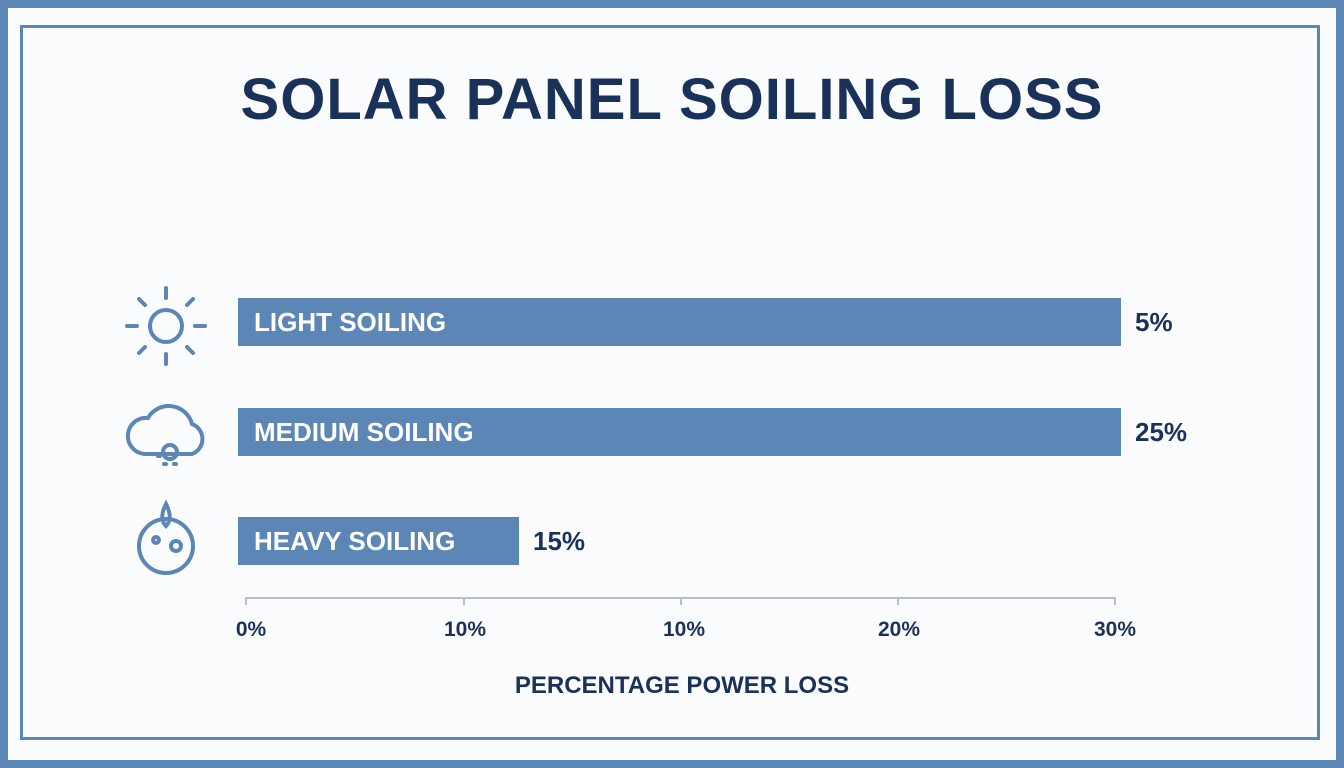 Image resolution: width=1344 pixels, height=768 pixels. Describe the element at coordinates (899, 629) in the screenshot. I see `x-tick-label: 20%` at that location.